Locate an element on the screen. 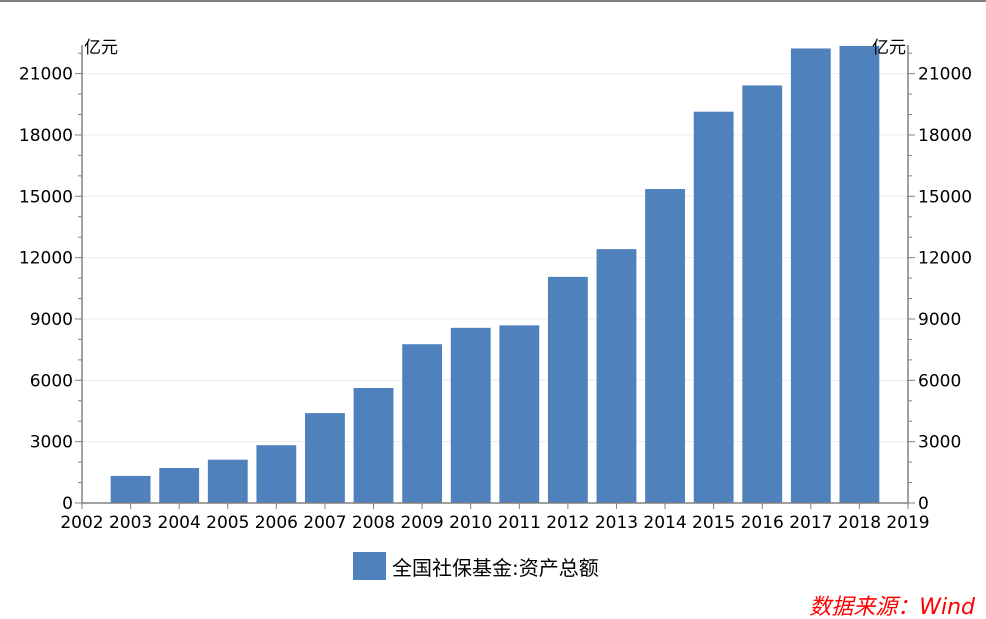  y-left-tick-label-3: 9000 is located at coordinates (51, 320).